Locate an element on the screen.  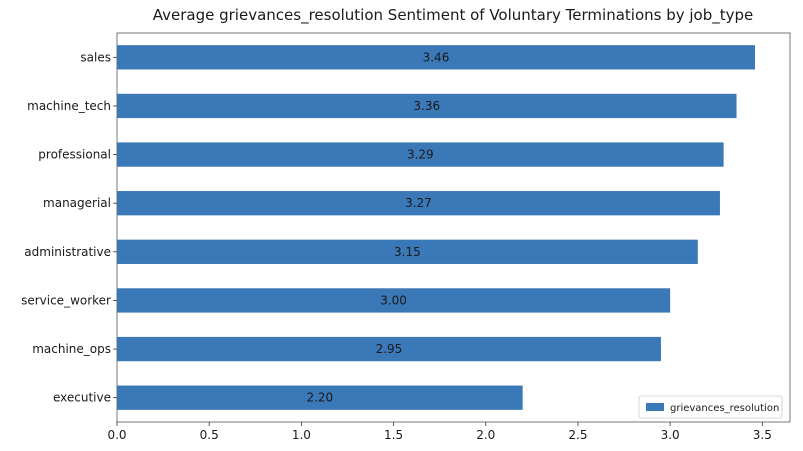
y-tick-label: machine_ops is located at coordinates (71, 349).